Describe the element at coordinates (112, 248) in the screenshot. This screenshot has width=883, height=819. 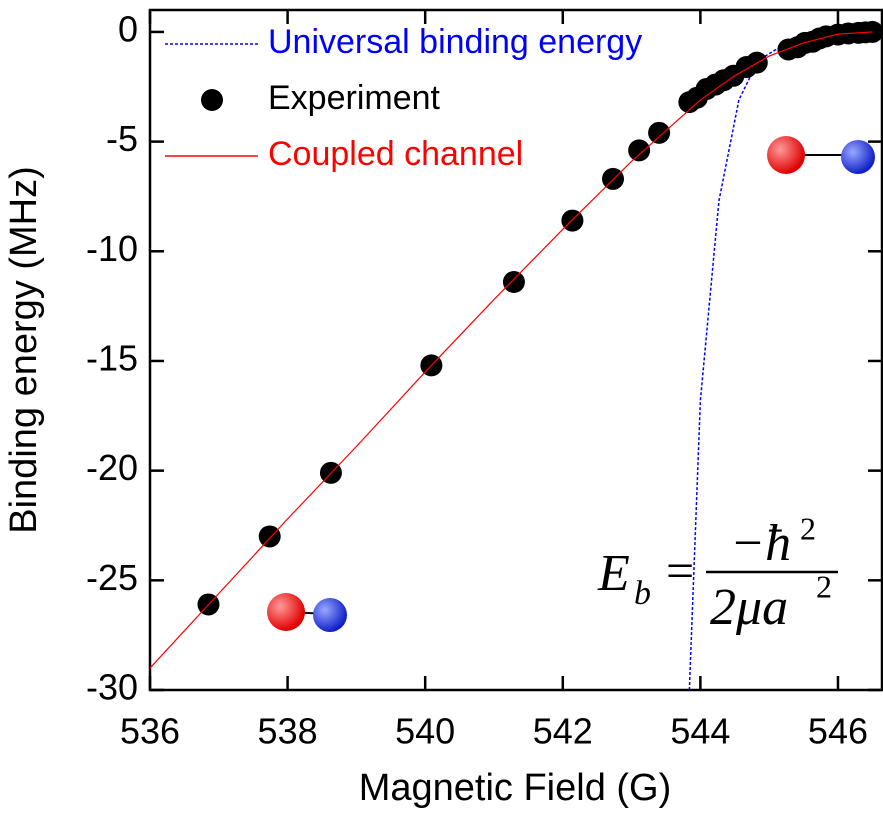
I see `y-tick-label: -10` at that location.